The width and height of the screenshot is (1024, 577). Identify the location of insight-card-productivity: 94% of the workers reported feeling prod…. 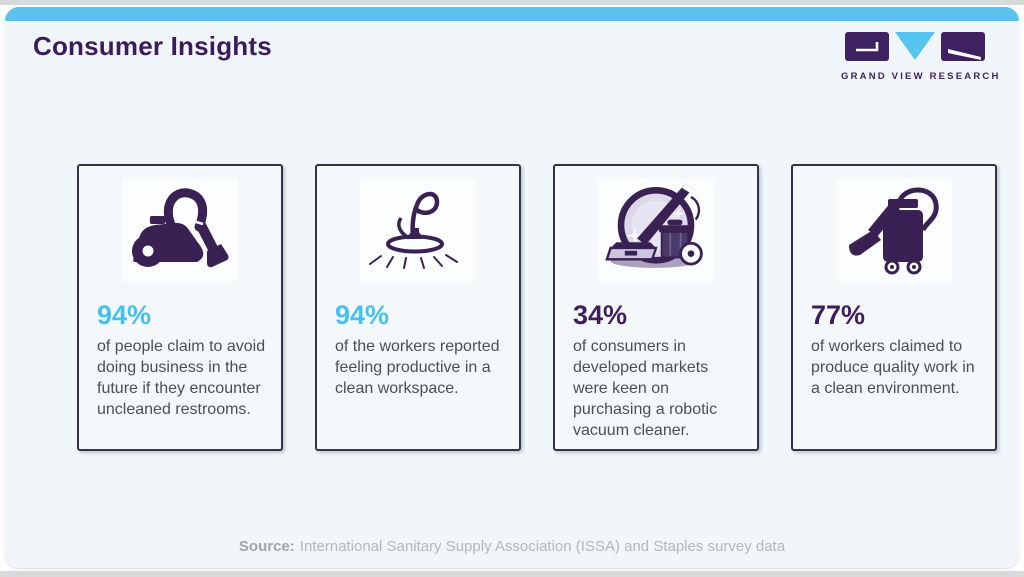
(418, 307).